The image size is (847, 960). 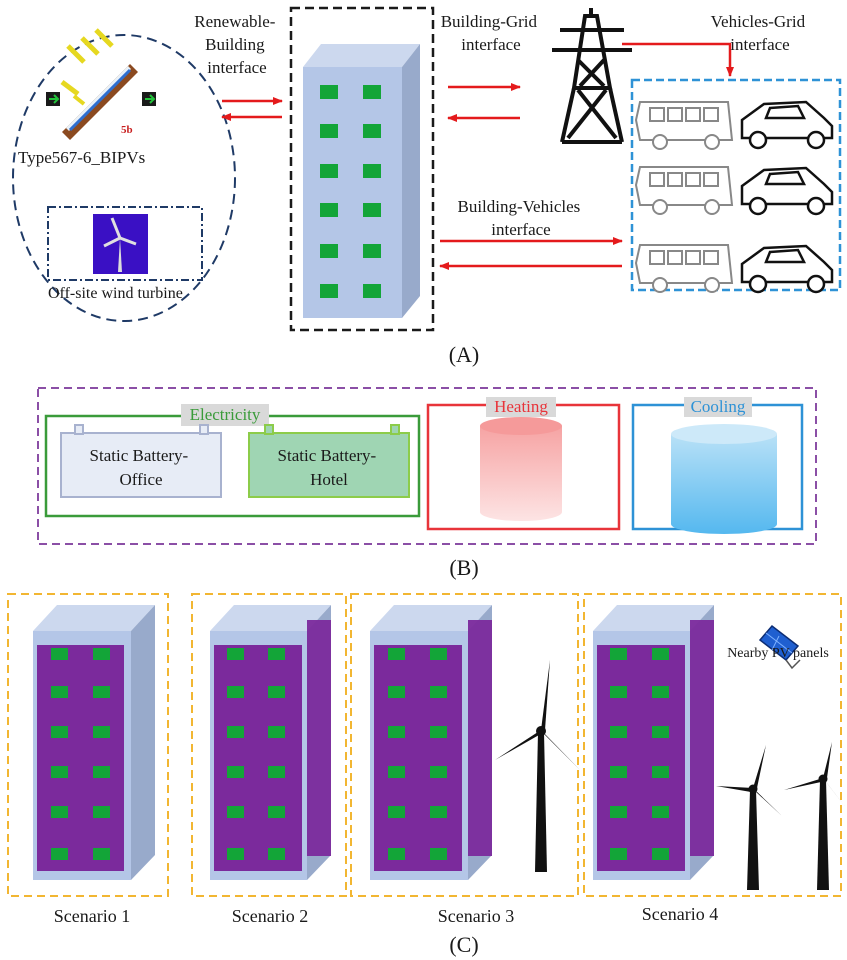 I want to click on vehicles-box, so click(x=736, y=185).